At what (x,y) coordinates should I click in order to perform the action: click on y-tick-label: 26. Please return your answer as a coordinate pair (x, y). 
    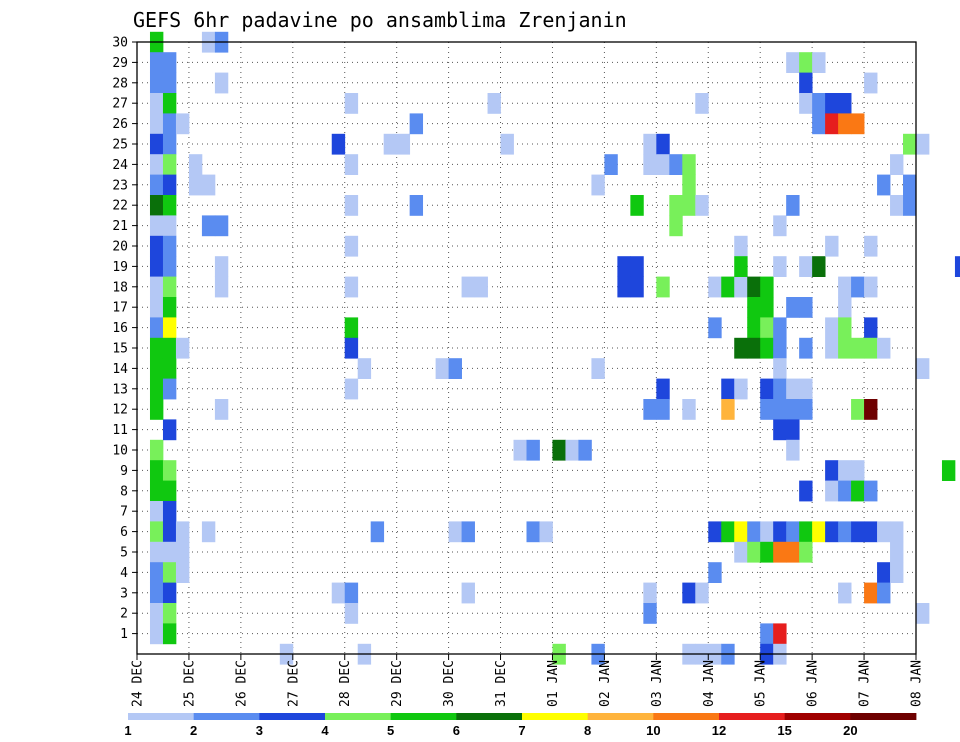
    Looking at the image, I should click on (120, 124).